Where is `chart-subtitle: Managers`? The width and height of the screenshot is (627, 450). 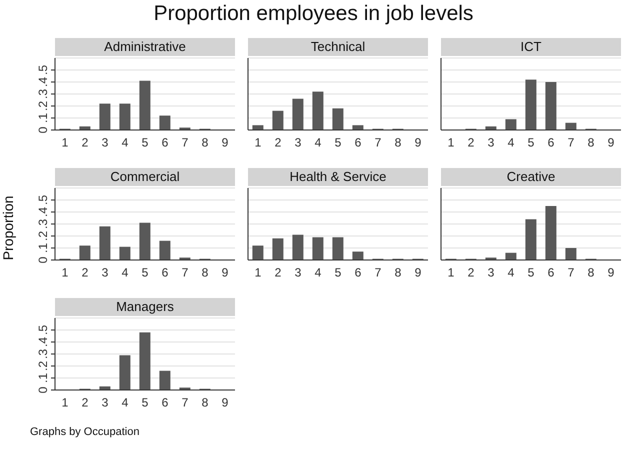
chart-subtitle: Managers is located at coordinates (145, 307).